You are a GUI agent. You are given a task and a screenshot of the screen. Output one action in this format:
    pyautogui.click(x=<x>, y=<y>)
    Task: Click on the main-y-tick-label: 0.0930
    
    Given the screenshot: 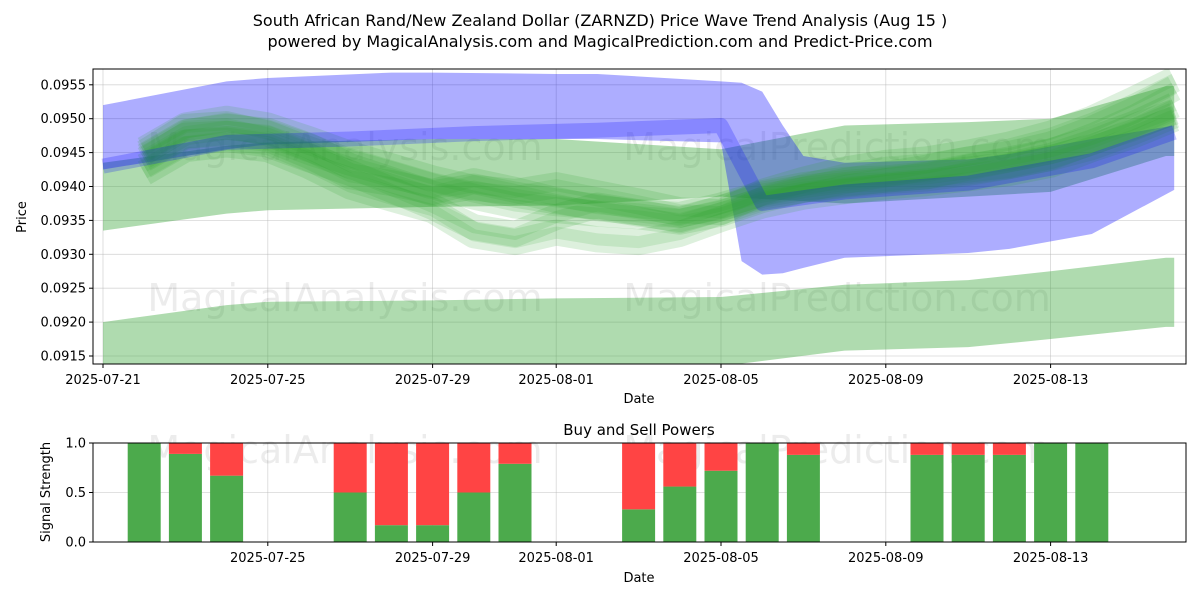 What is the action you would take?
    pyautogui.click(x=64, y=255)
    